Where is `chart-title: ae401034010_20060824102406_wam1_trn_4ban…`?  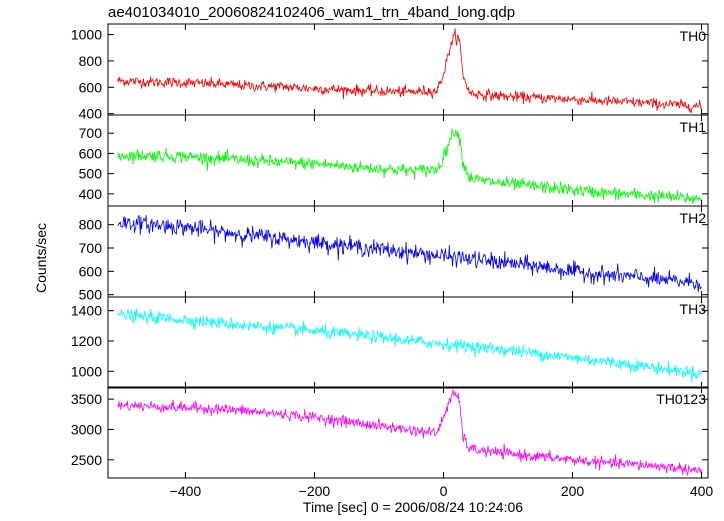 chart-title: ae401034010_20060824102406_wam1_trn_4ban… is located at coordinates (311, 12).